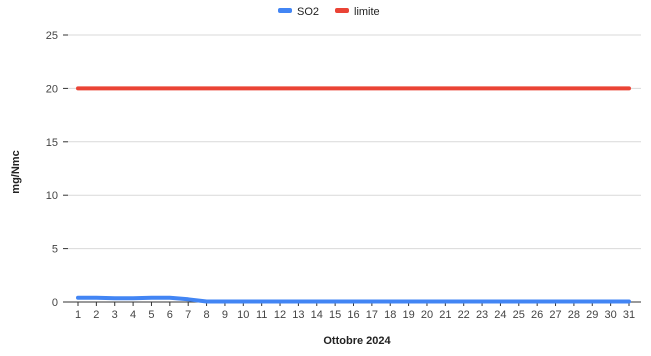 Image resolution: width=651 pixels, height=356 pixels. What do you see at coordinates (482, 315) in the screenshot?
I see `x-tick-label: 23` at bounding box center [482, 315].